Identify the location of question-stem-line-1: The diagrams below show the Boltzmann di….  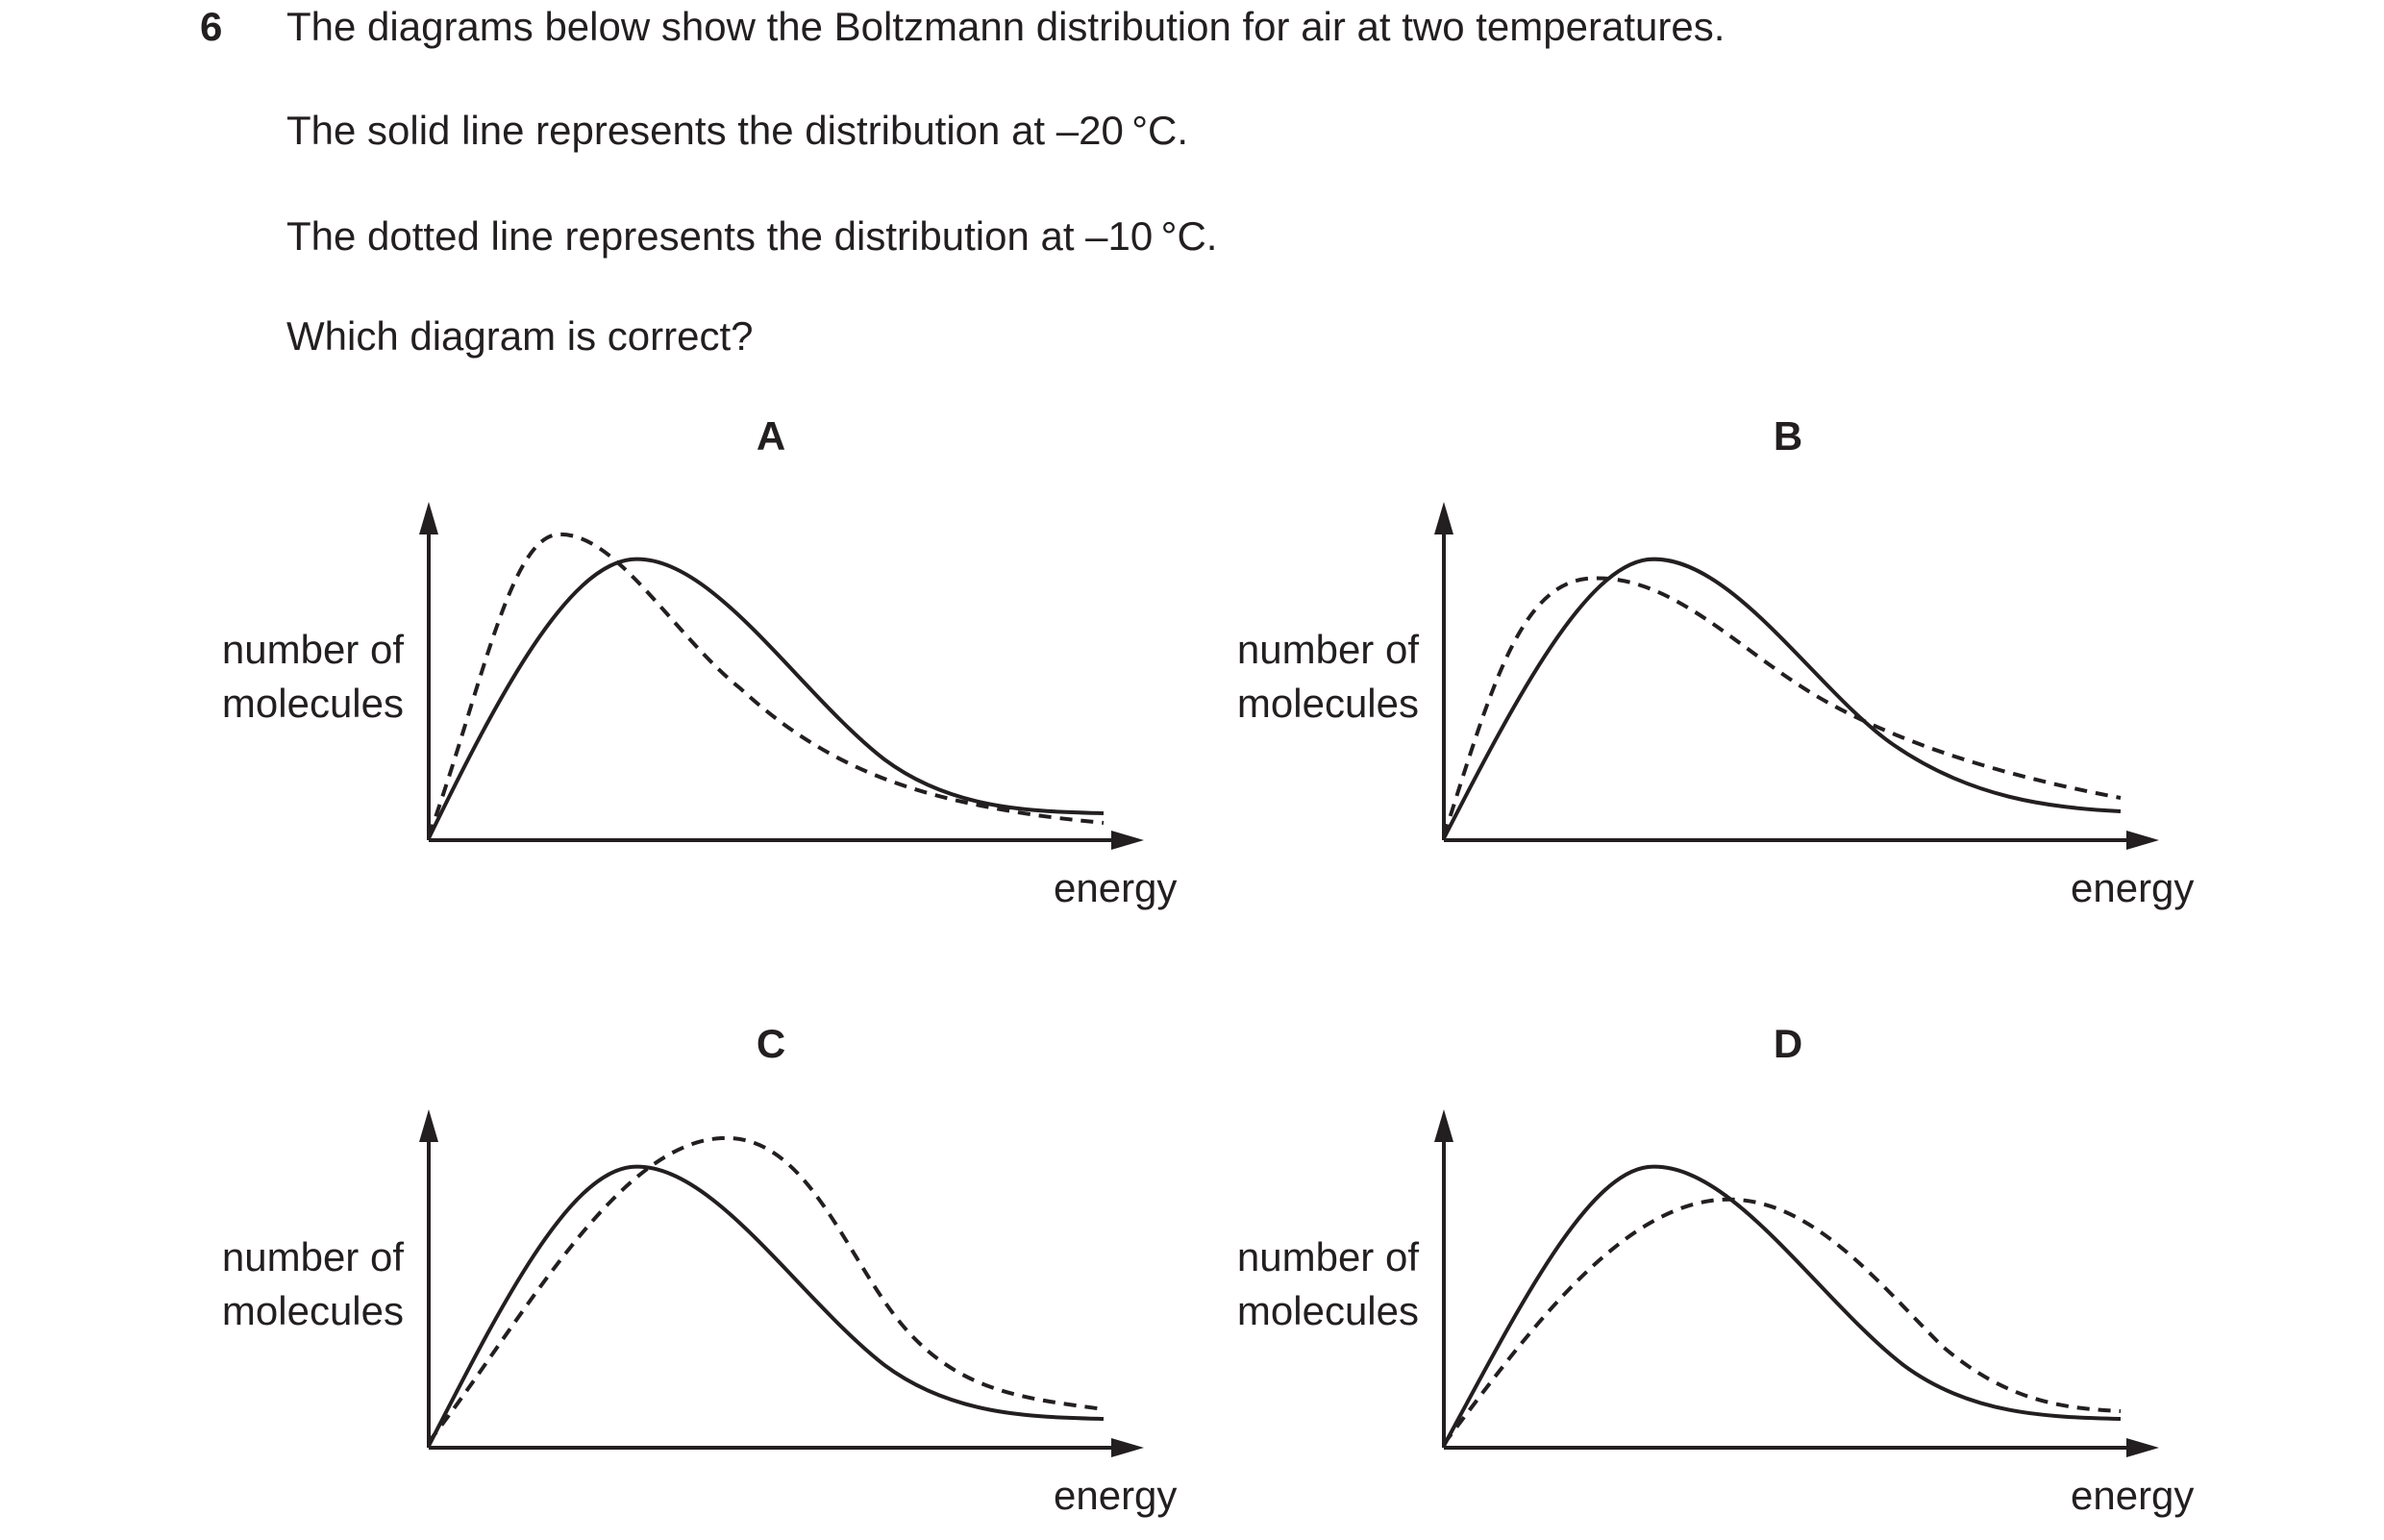
(1006, 26).